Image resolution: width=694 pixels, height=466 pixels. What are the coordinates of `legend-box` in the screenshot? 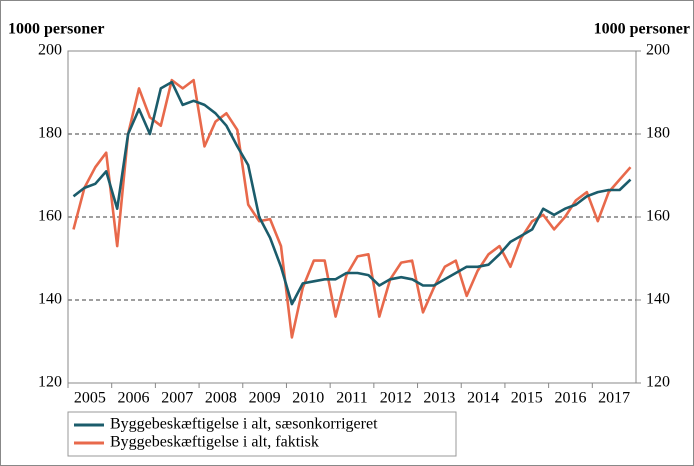 It's located at (262, 434).